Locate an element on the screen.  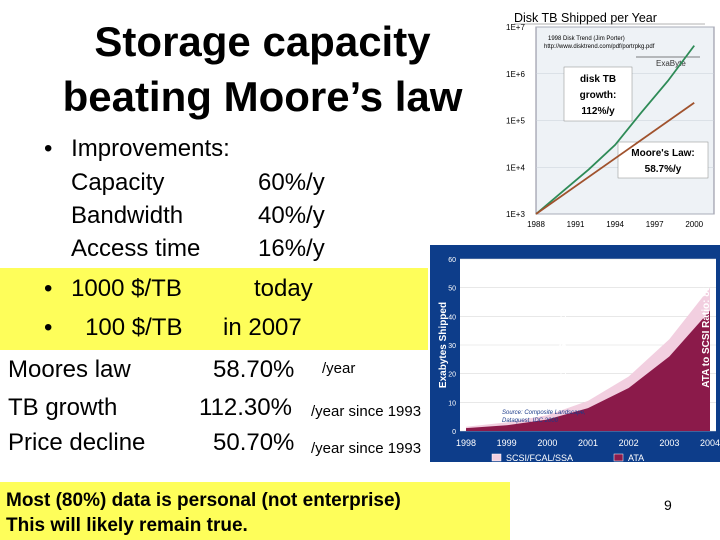
improvement-label: Capacity is located at coordinates (118, 182).